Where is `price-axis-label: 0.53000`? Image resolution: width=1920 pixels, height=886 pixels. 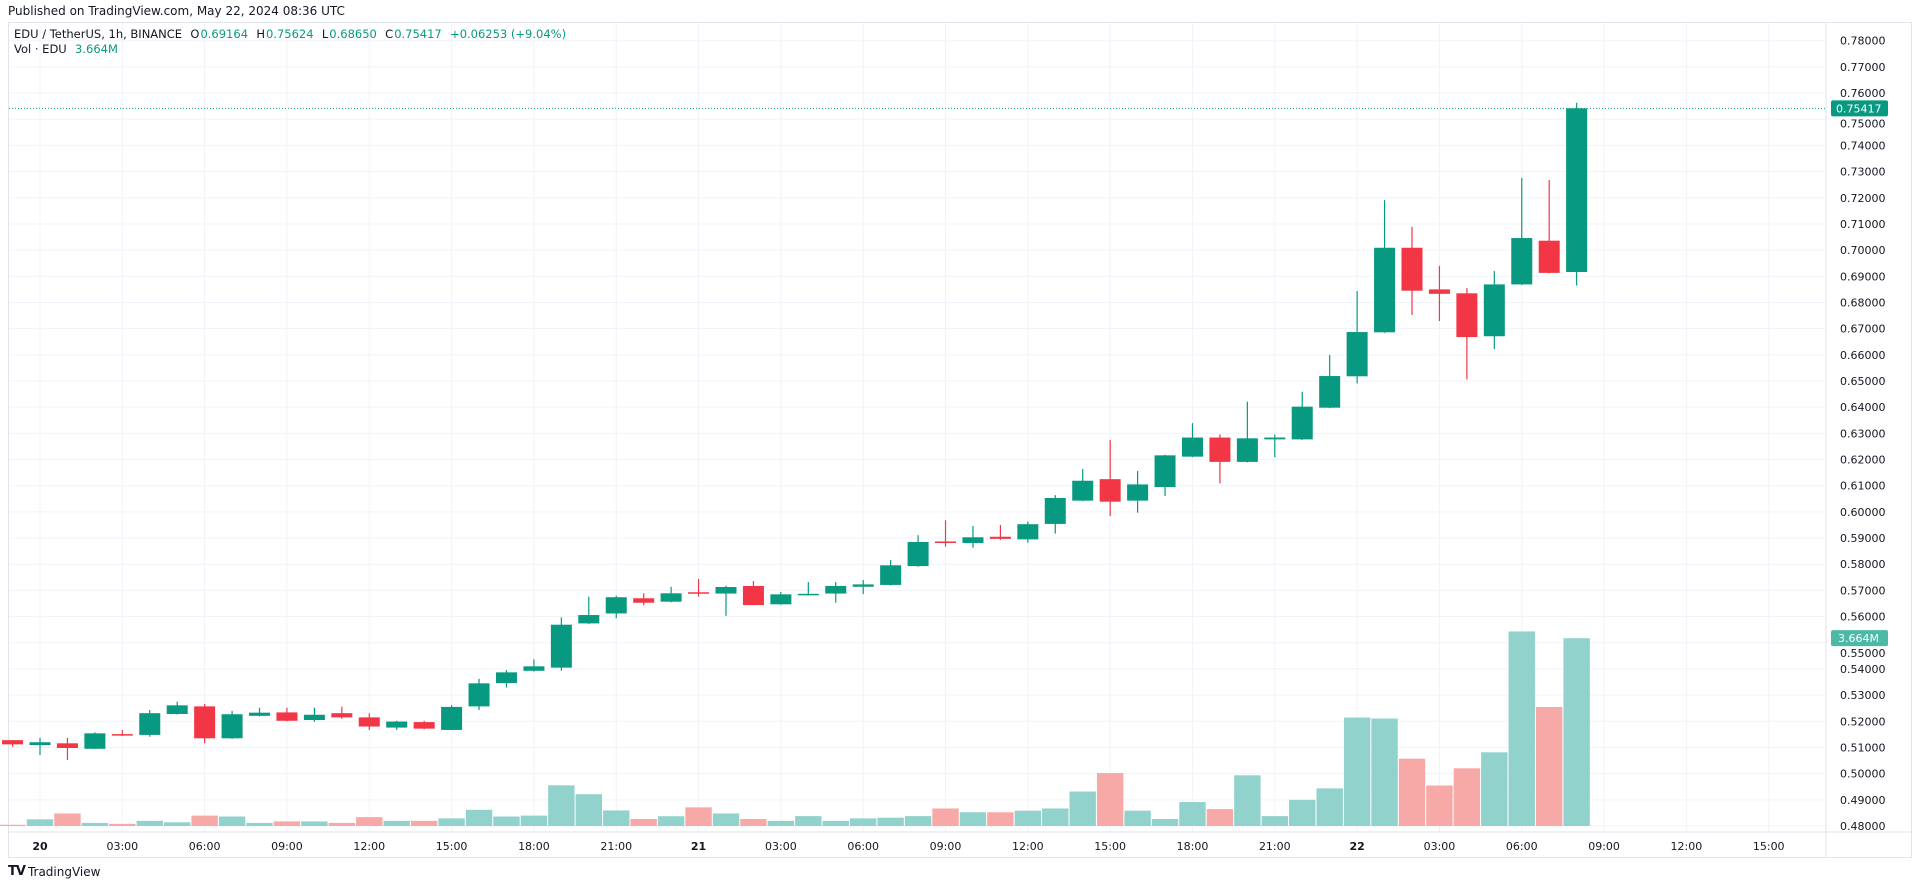 price-axis-label: 0.53000 is located at coordinates (1863, 695).